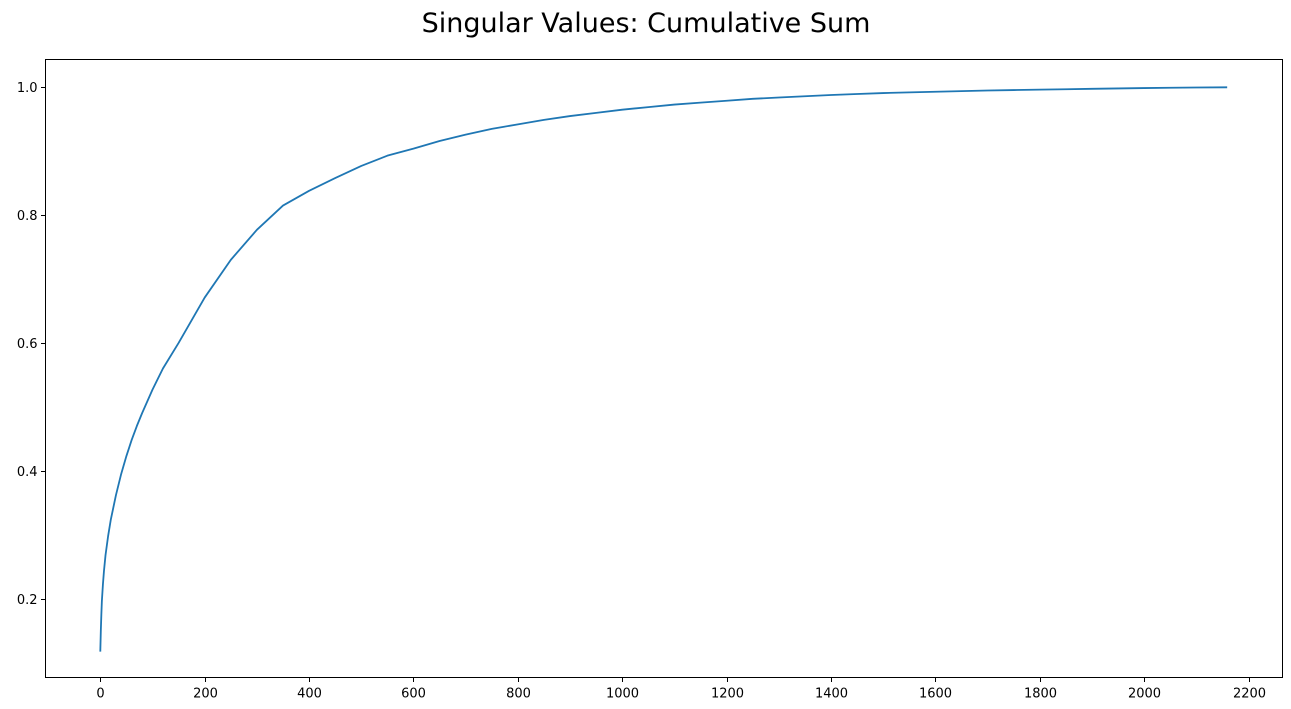  What do you see at coordinates (100, 694) in the screenshot?
I see `x-tick-label: 0` at bounding box center [100, 694].